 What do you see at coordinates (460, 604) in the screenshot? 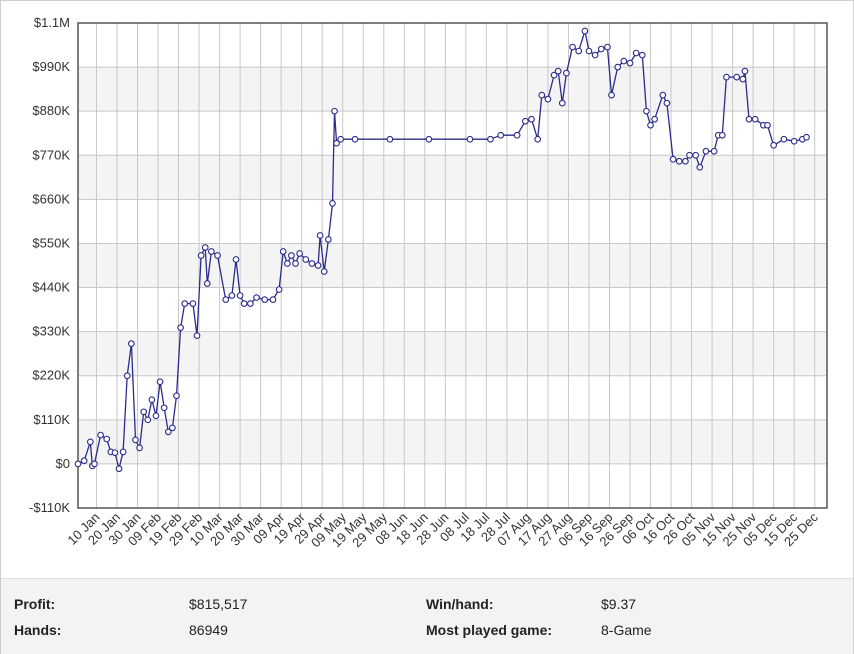
I see `win-per-hand-label: Win/hand:` at bounding box center [460, 604].